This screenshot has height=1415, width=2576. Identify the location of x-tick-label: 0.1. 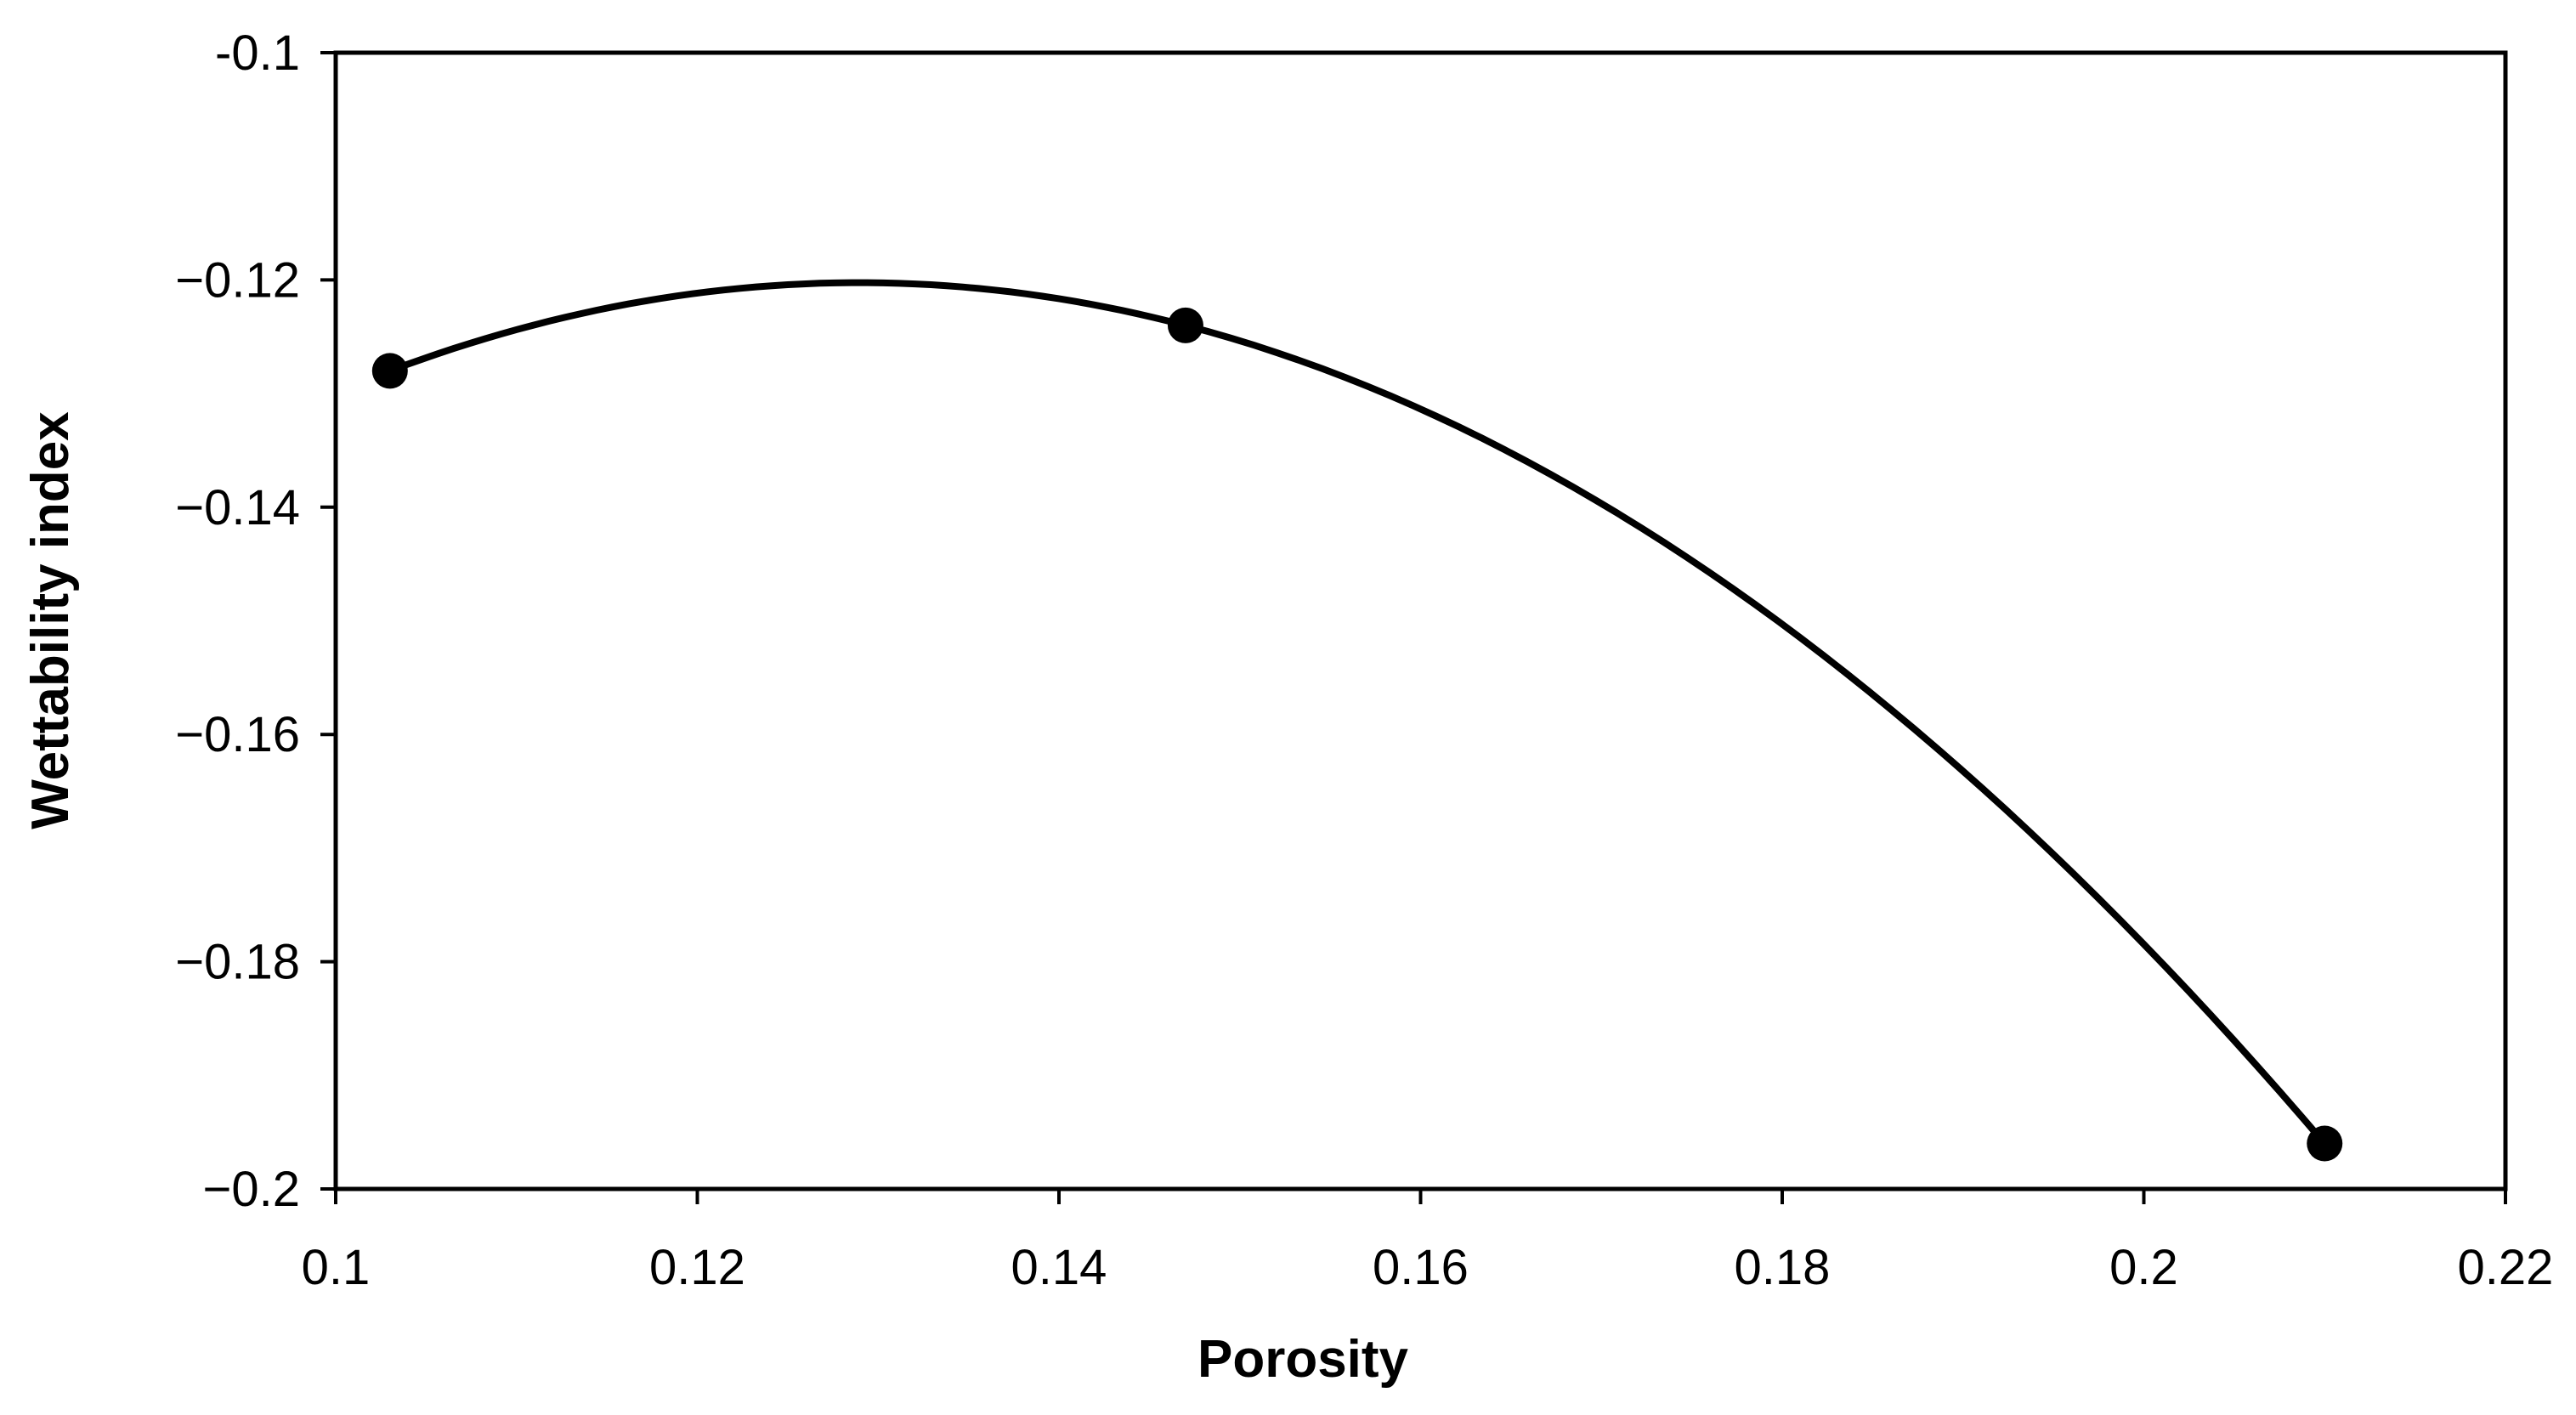
(336, 1267).